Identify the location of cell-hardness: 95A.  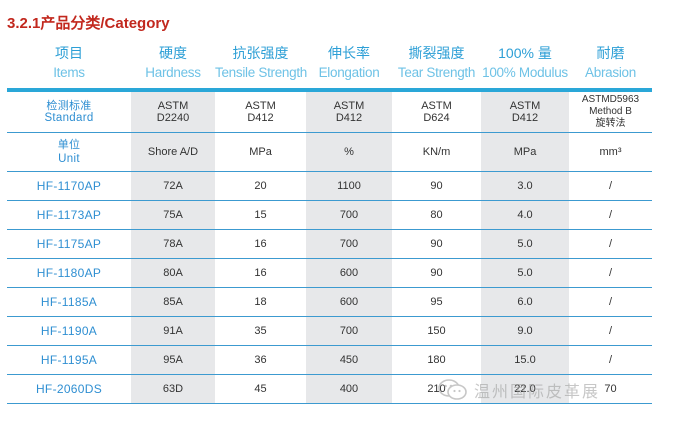
(173, 360).